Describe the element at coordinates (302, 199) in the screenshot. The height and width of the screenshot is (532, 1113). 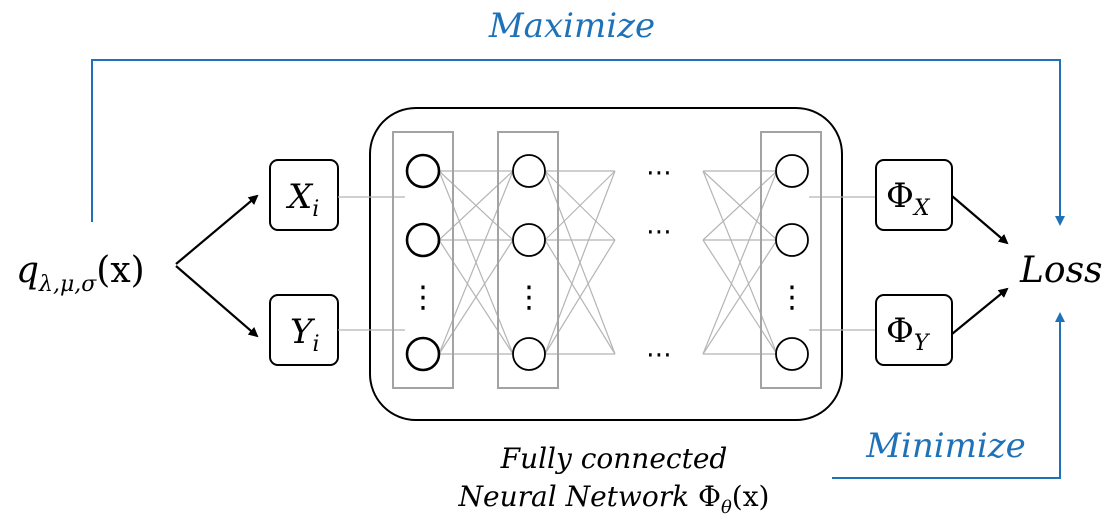
I see `input-label-x: Xi` at that location.